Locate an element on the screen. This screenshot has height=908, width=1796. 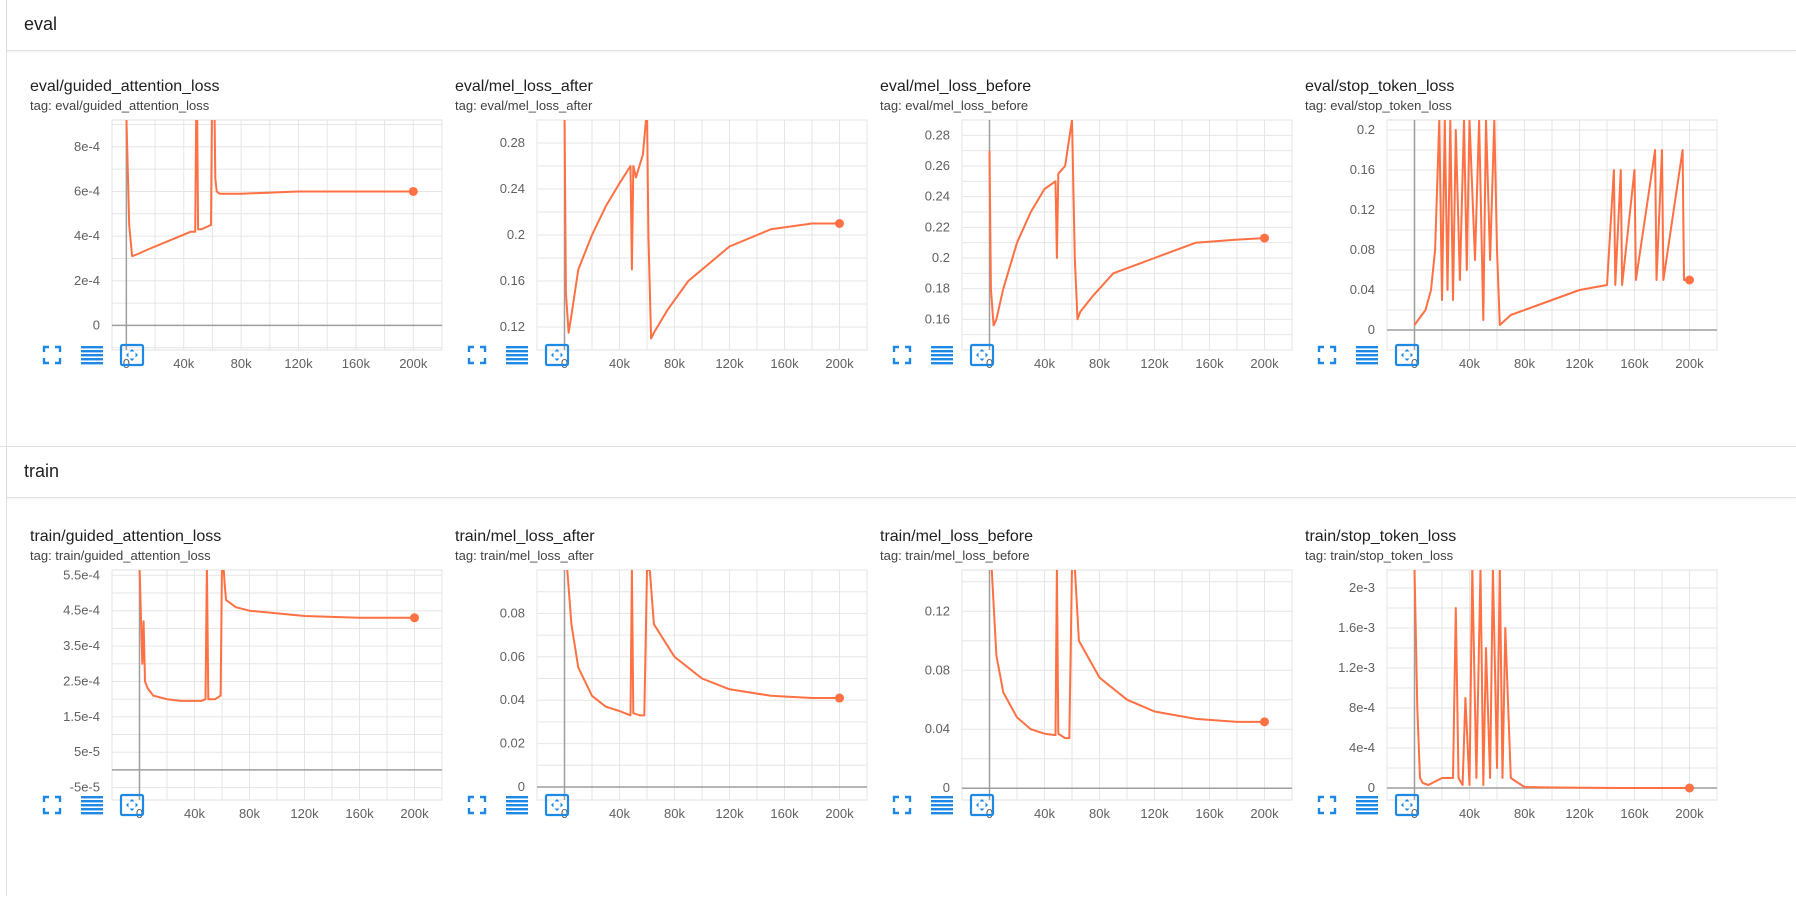
section-header: train is located at coordinates (901, 472).